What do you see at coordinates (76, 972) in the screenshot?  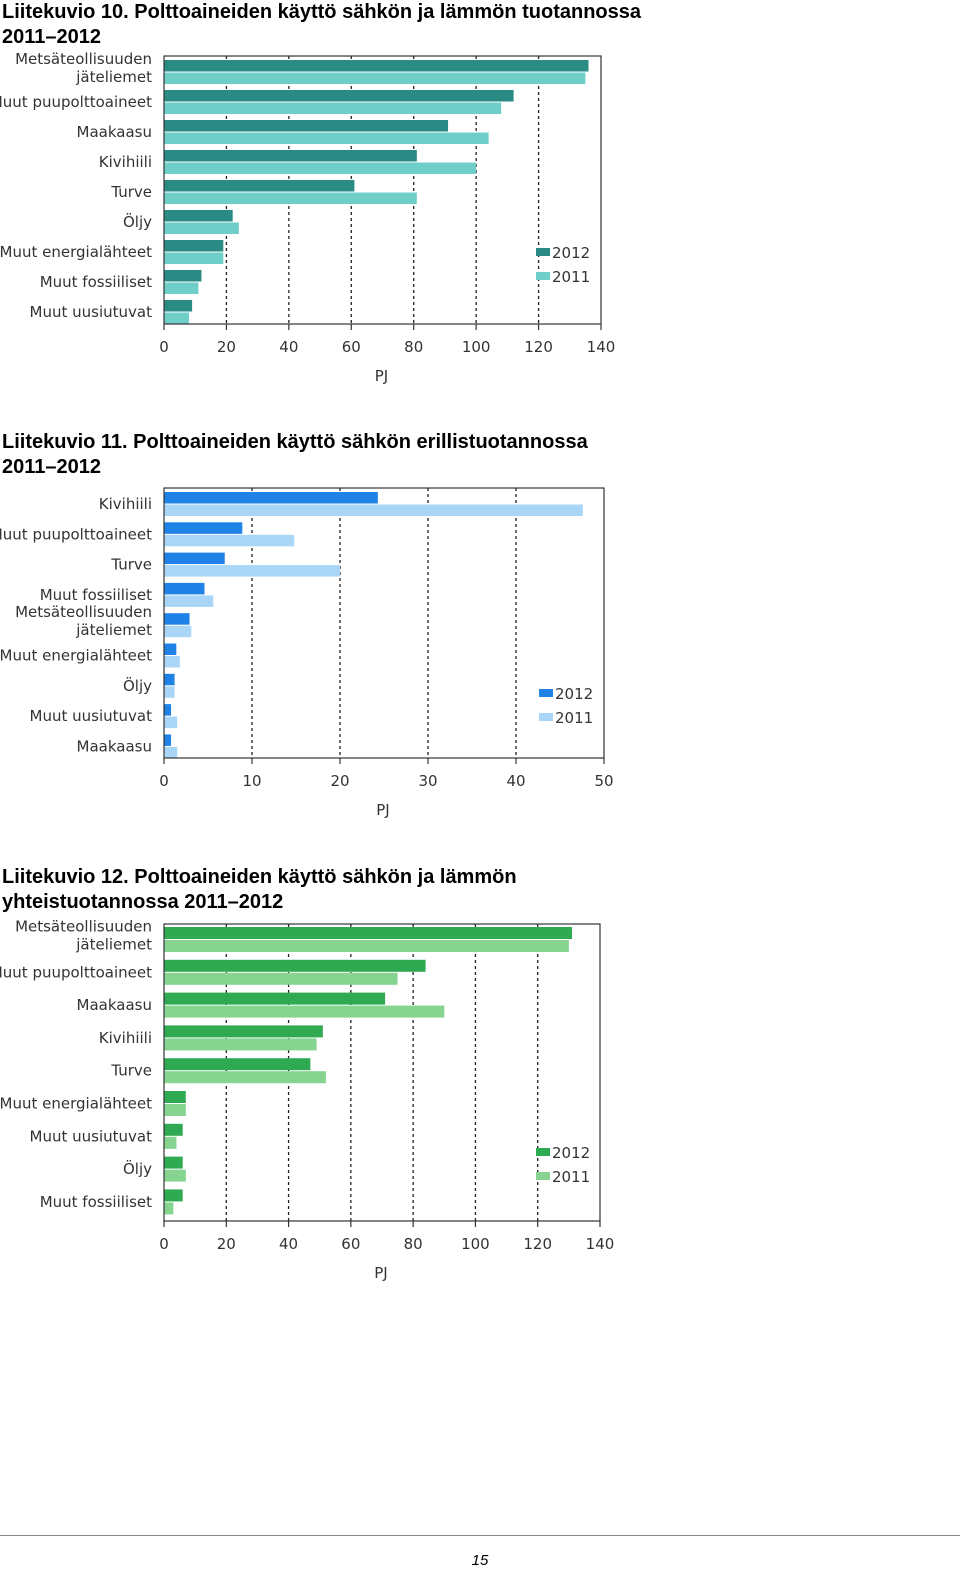 I see `category-label: Muut puupolttoaineet` at bounding box center [76, 972].